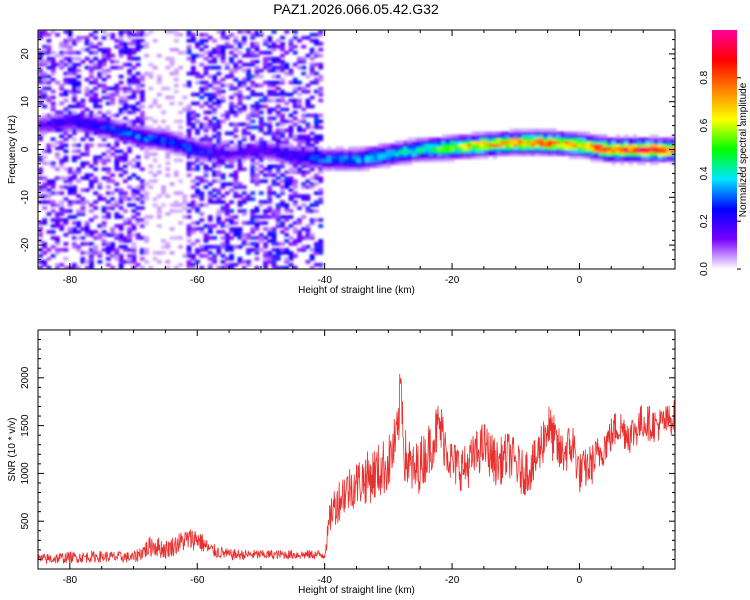 The width and height of the screenshot is (750, 600). What do you see at coordinates (25, 102) in the screenshot?
I see `y-tick-label: 10` at bounding box center [25, 102].